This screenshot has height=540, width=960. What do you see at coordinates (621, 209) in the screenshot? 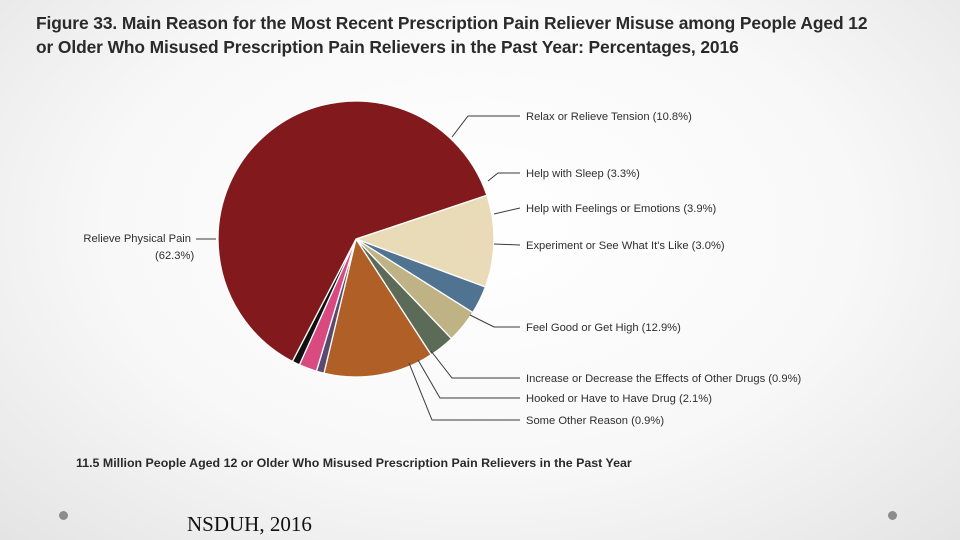
I see `slice-label-help-with-feelings-or-emotions: Help with Feelings or Emotions (3.9%)` at bounding box center [621, 209].